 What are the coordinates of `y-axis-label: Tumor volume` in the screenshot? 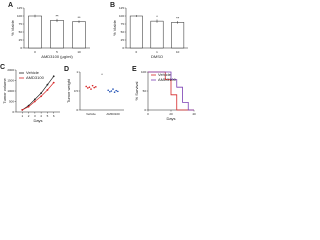 It's located at (4, 91).